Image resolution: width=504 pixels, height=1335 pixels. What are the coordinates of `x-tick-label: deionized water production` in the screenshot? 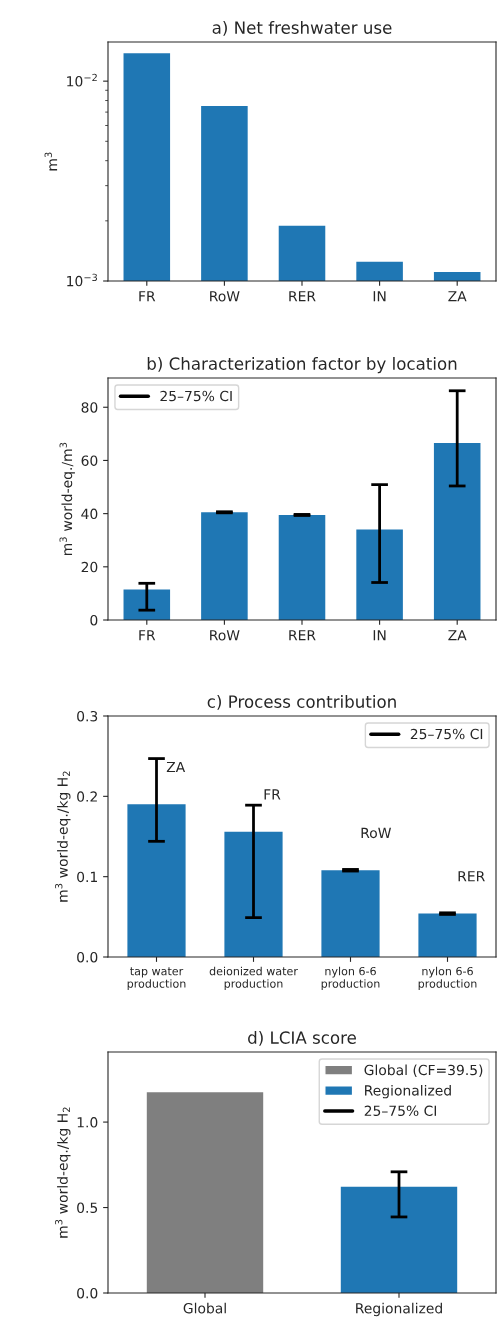 It's located at (253, 978).